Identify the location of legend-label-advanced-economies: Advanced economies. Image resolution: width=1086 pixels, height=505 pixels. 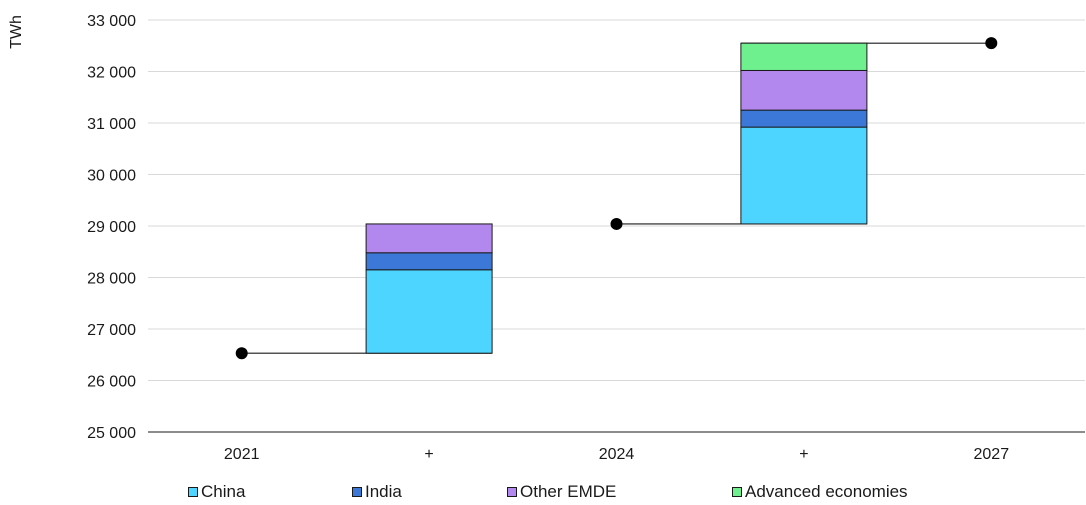
(826, 491).